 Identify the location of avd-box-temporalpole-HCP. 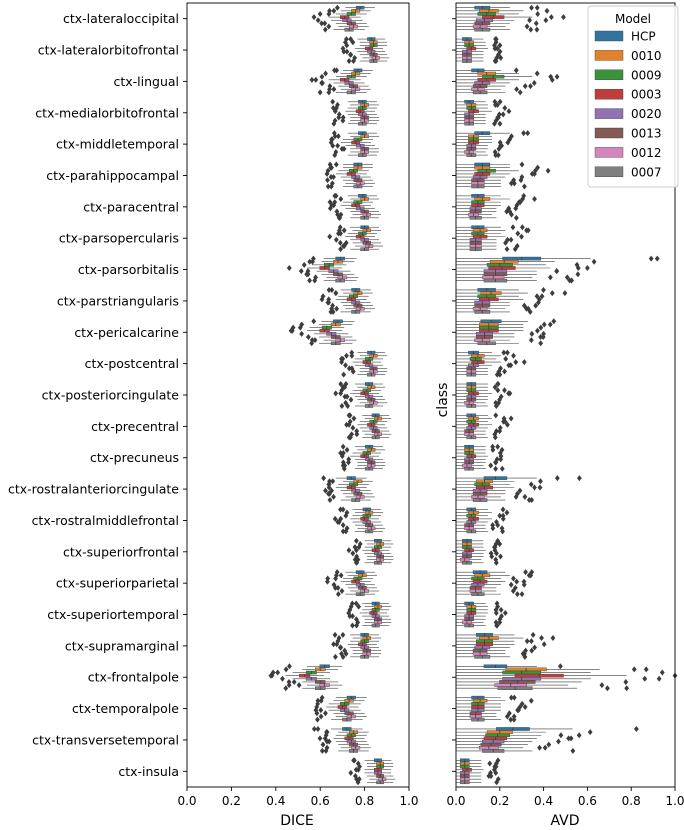
(486, 697).